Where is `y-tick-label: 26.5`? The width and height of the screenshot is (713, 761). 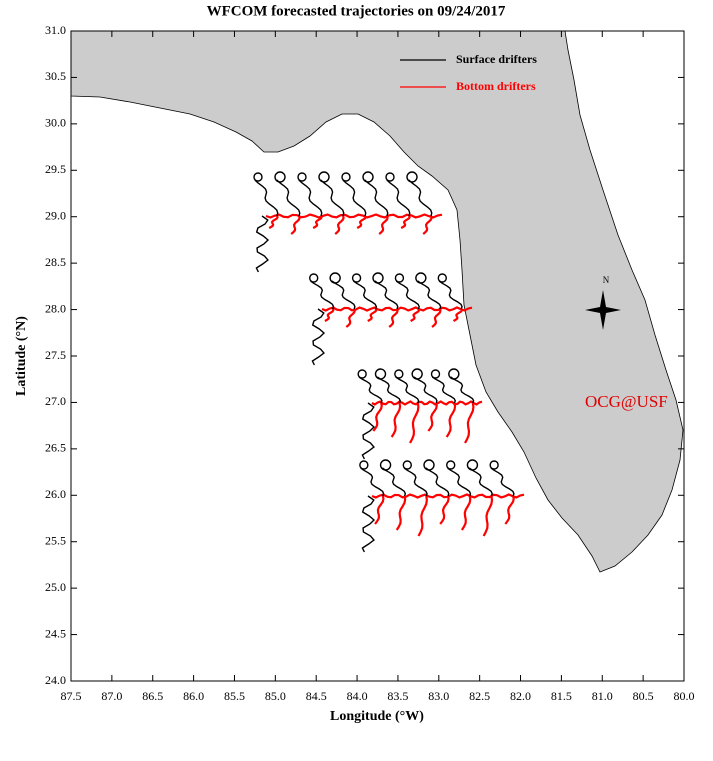 y-tick-label: 26.5 is located at coordinates (55, 448).